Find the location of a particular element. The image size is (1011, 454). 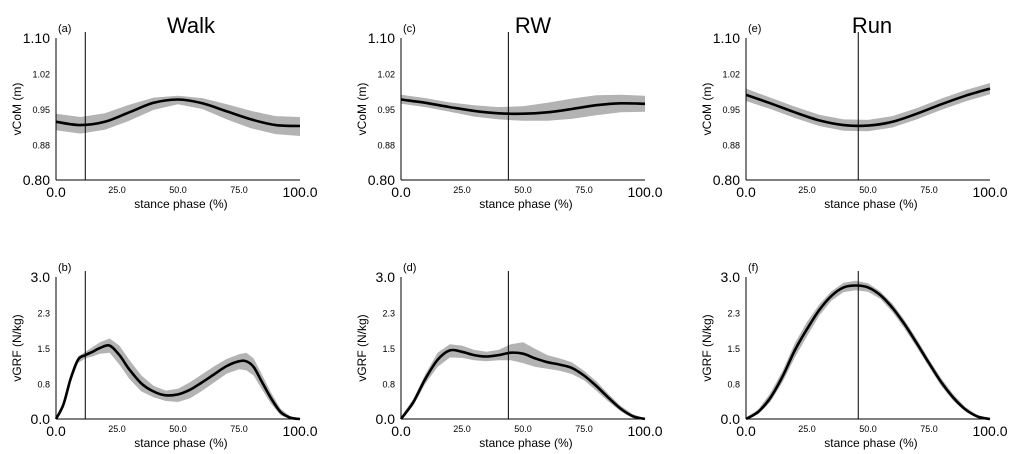

panel-label: (f) is located at coordinates (753, 268).